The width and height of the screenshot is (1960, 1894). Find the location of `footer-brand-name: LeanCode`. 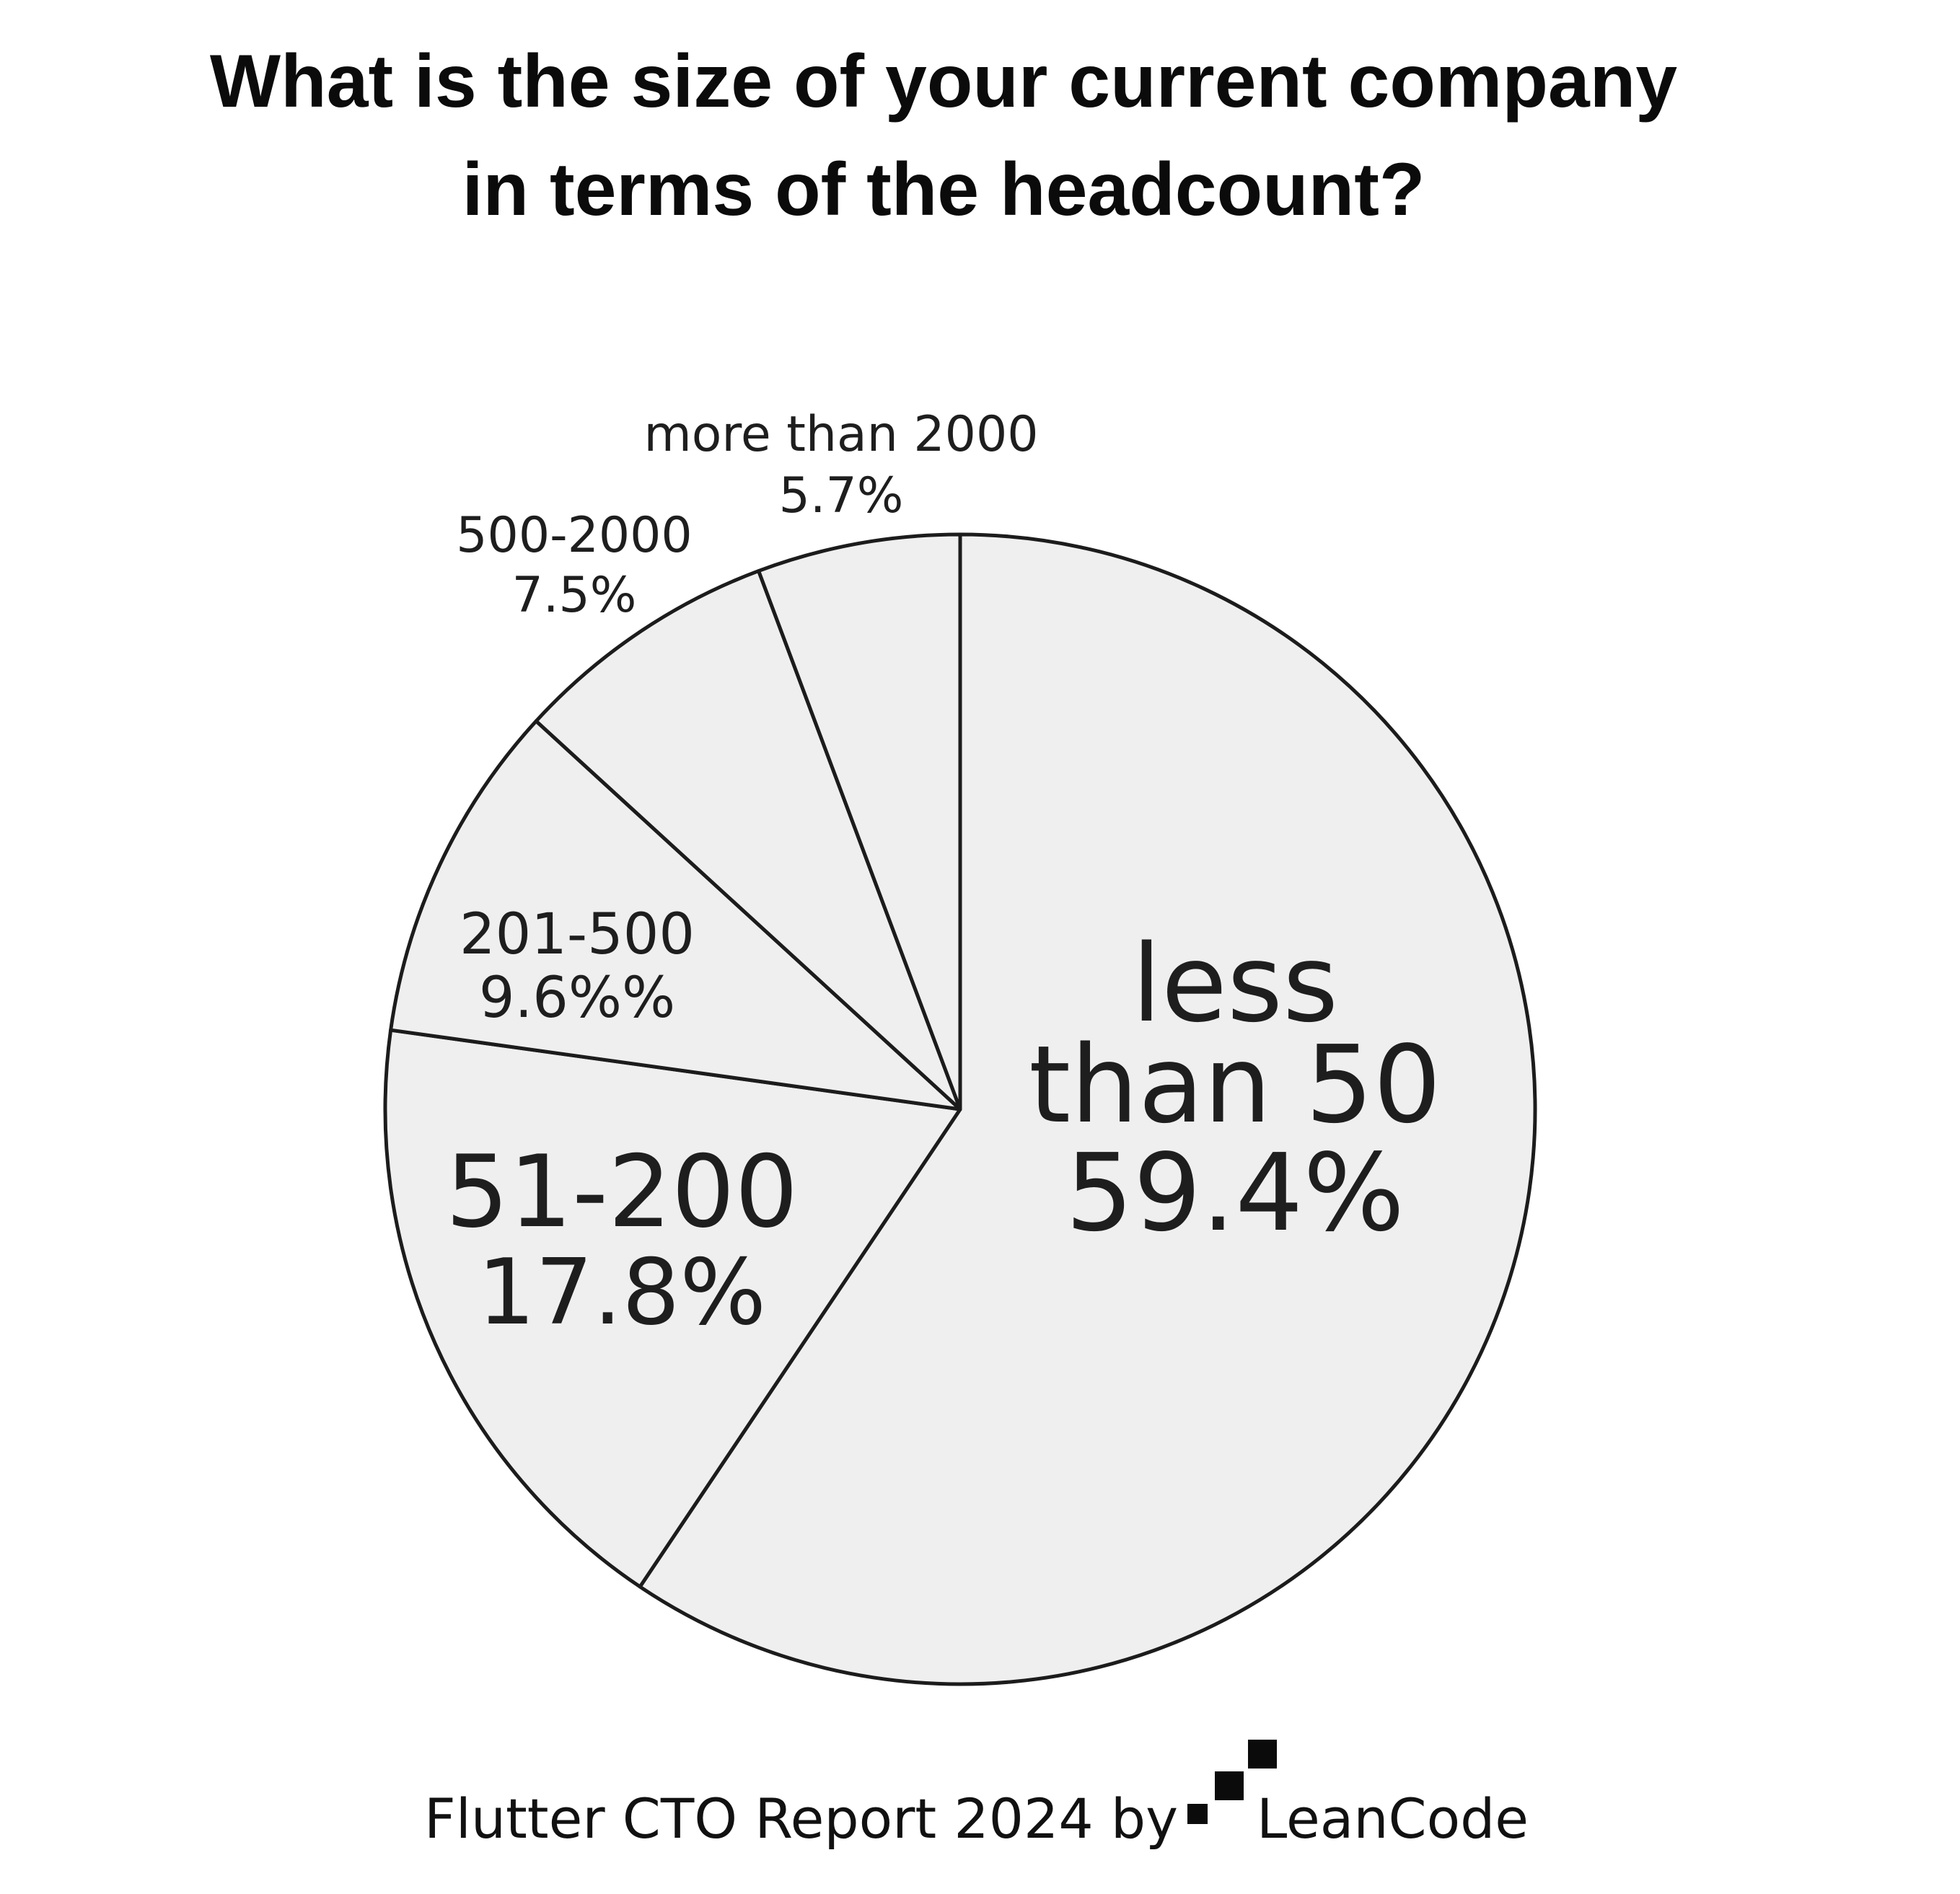

footer-brand-name: LeanCode is located at coordinates (1393, 1819).